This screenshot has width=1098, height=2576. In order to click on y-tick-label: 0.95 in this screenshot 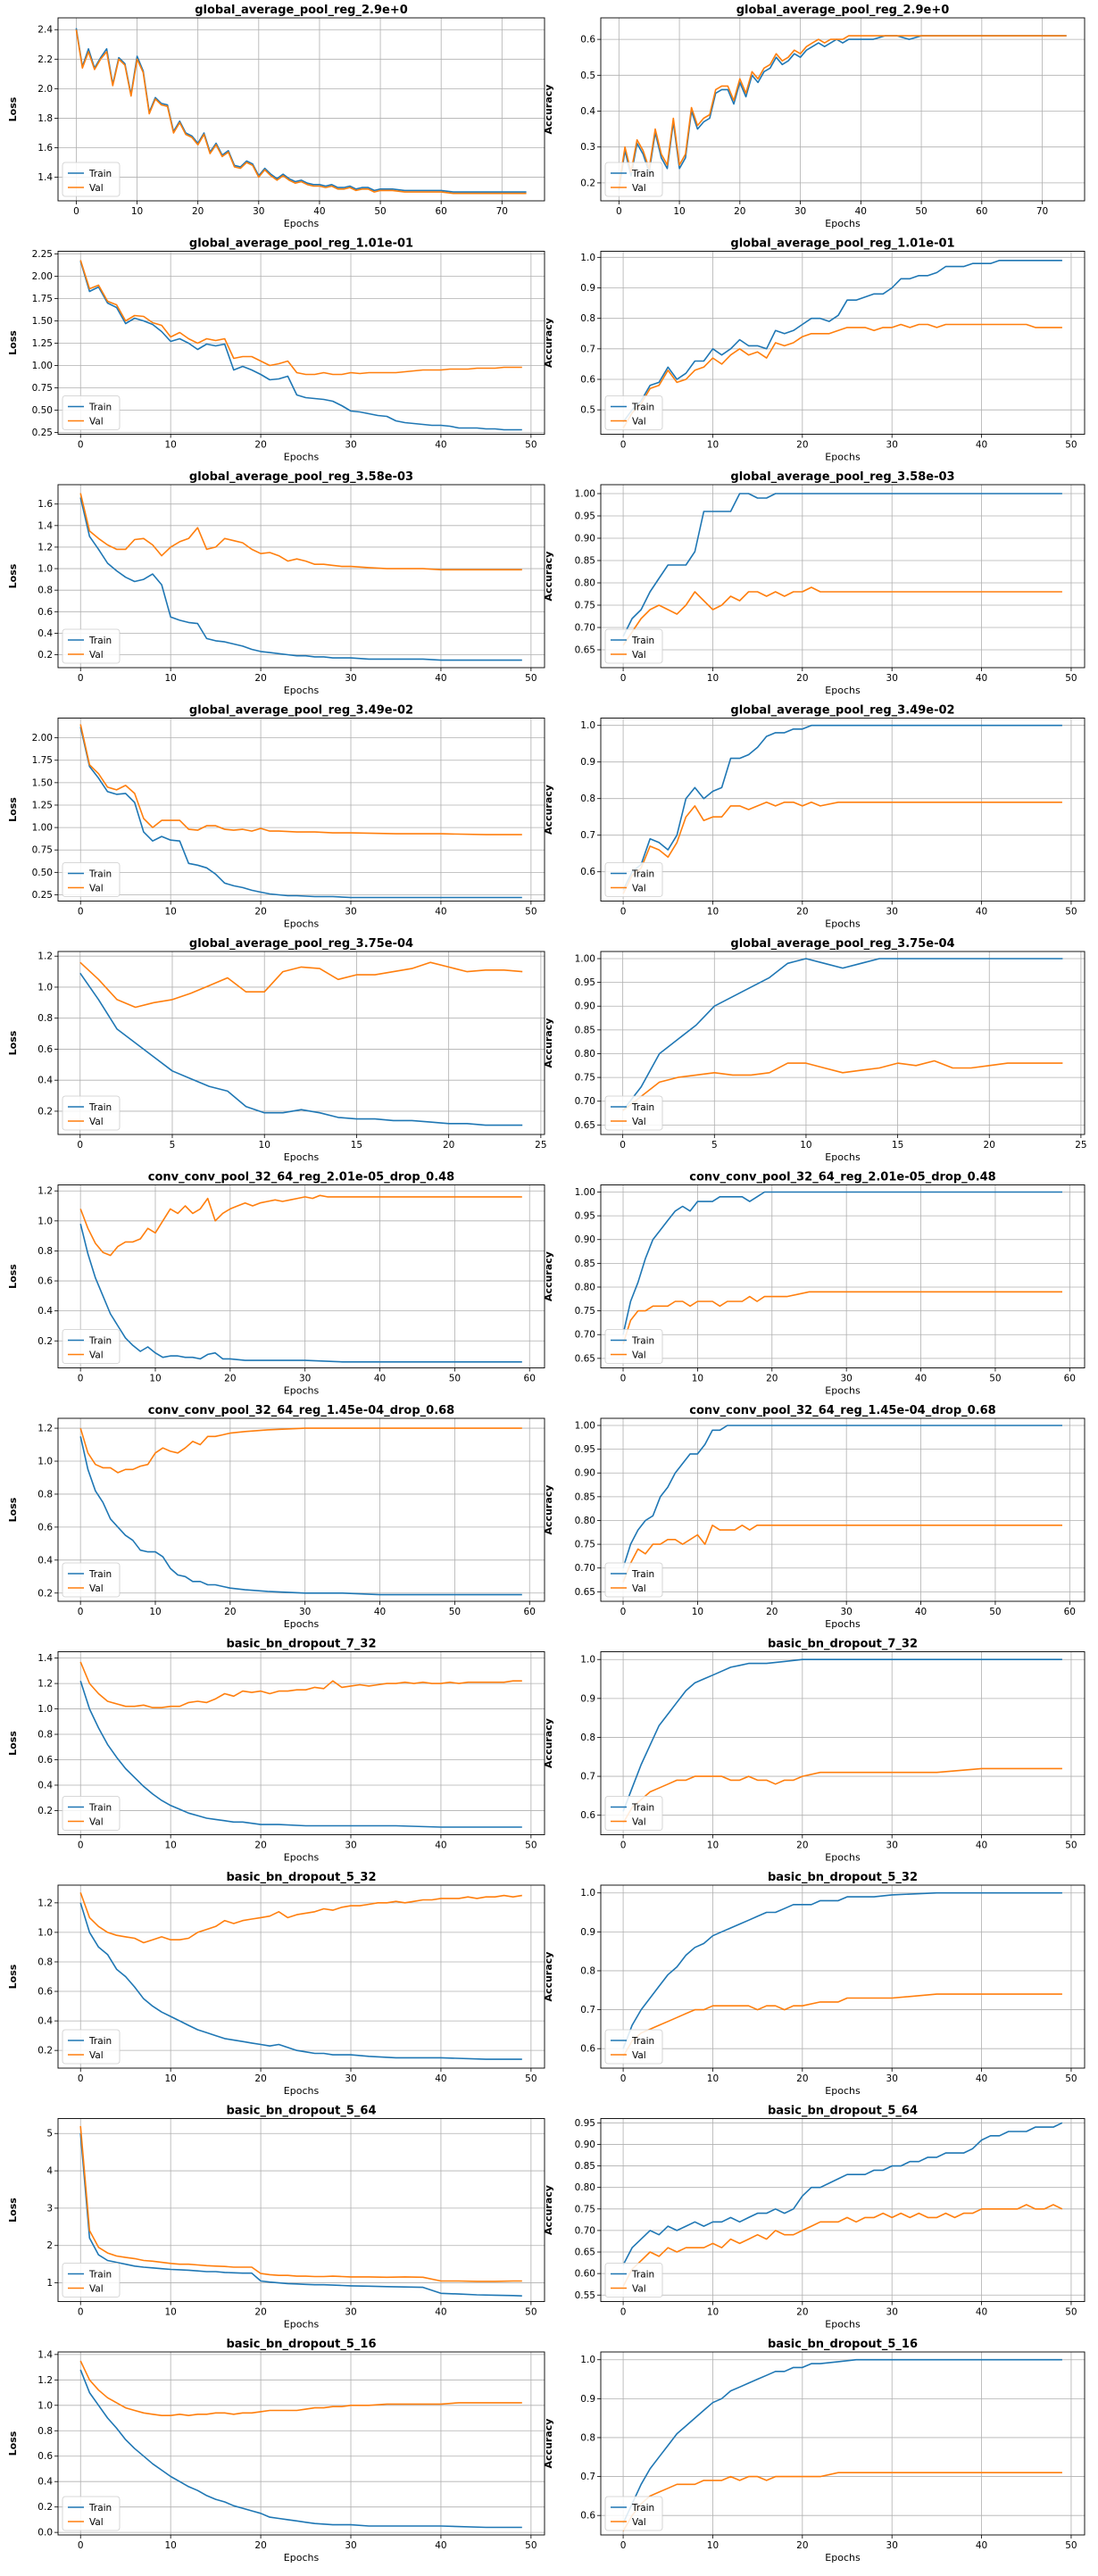, I will do `click(585, 2123)`.